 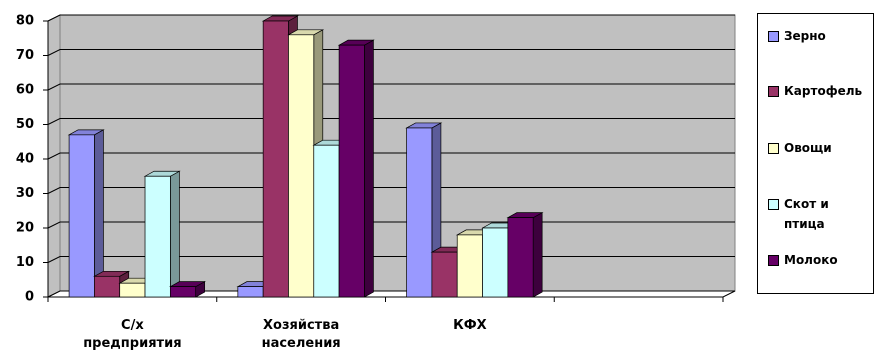 What do you see at coordinates (25, 193) in the screenshot?
I see `y-tick-label: 30` at bounding box center [25, 193].